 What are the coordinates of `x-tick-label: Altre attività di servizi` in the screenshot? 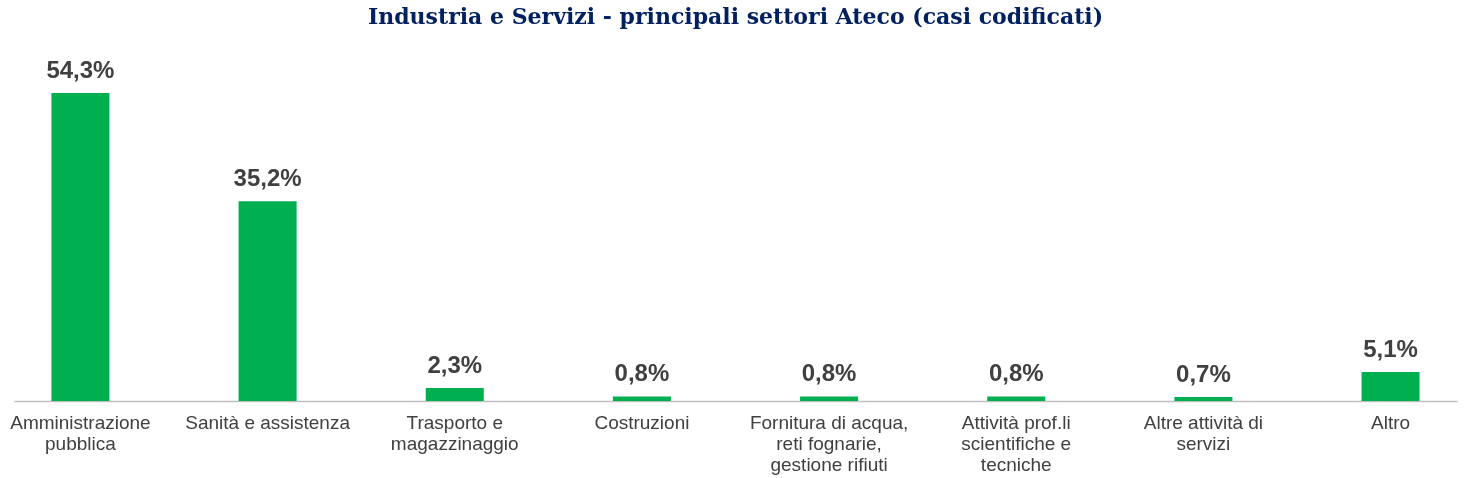 It's located at (1203, 432).